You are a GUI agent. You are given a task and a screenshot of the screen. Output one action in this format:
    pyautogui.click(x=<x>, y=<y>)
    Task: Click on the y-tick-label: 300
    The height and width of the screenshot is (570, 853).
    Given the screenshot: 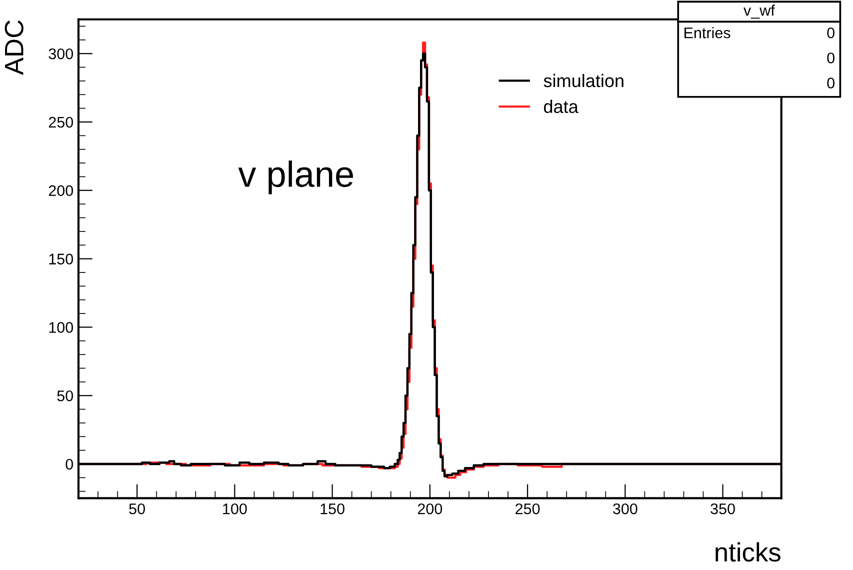 What is the action you would take?
    pyautogui.click(x=61, y=54)
    